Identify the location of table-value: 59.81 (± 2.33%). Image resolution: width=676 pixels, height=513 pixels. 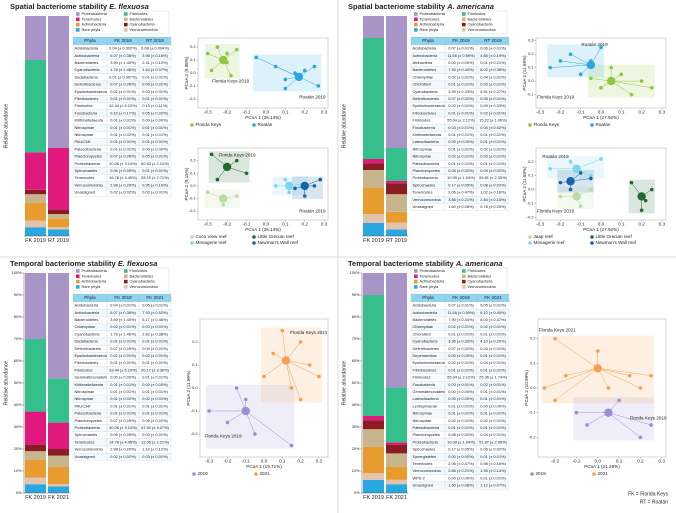
(493, 177).